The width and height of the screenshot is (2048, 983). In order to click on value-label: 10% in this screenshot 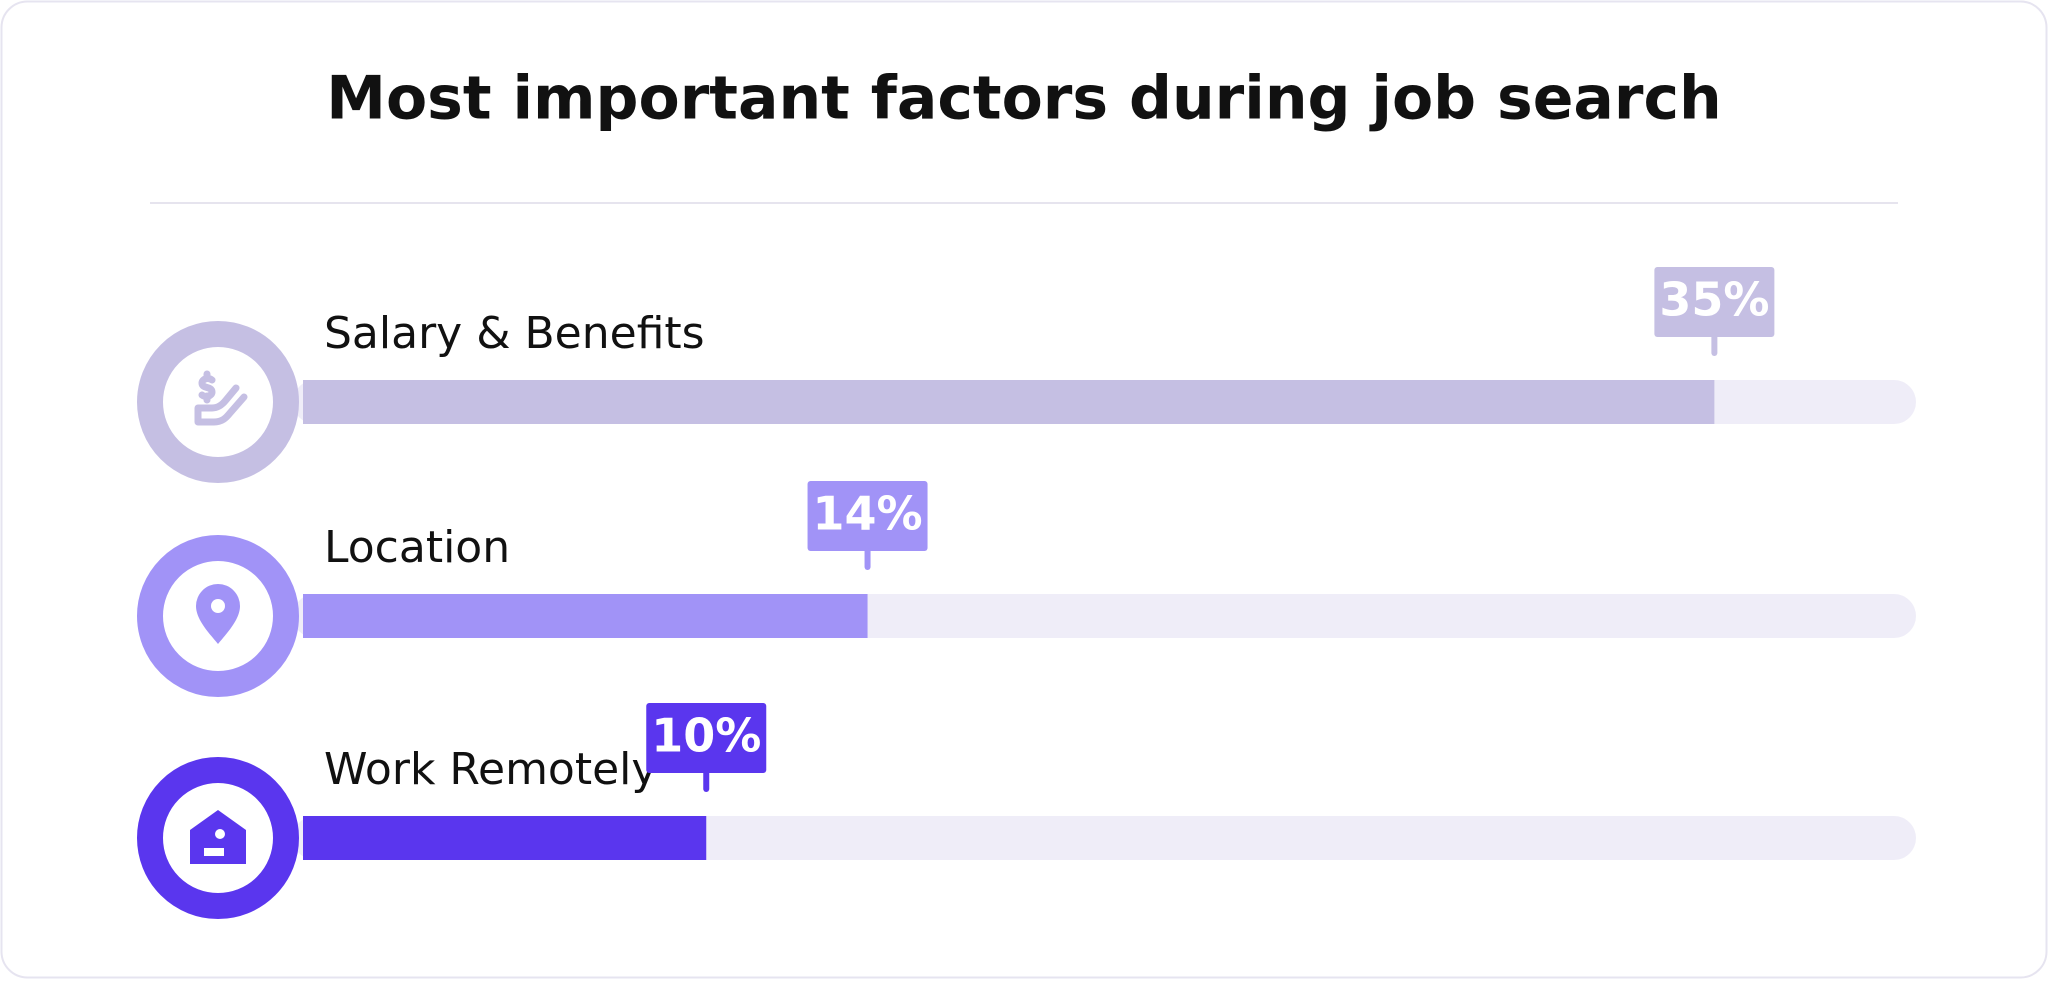, I will do `click(706, 736)`.